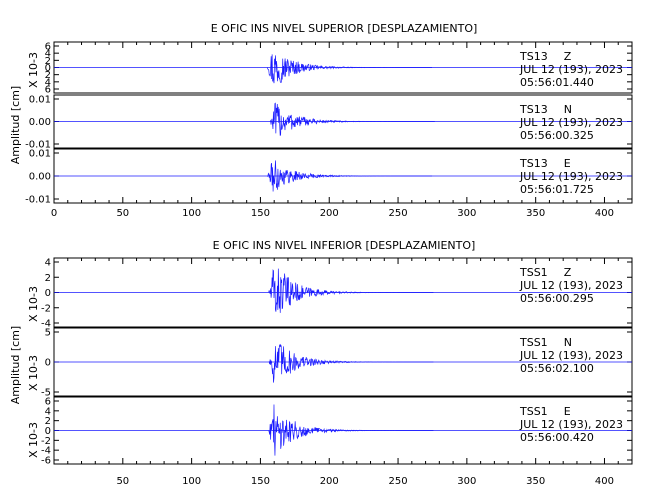  I want to click on trace-time-label: 05:56:00.325, so click(557, 135).